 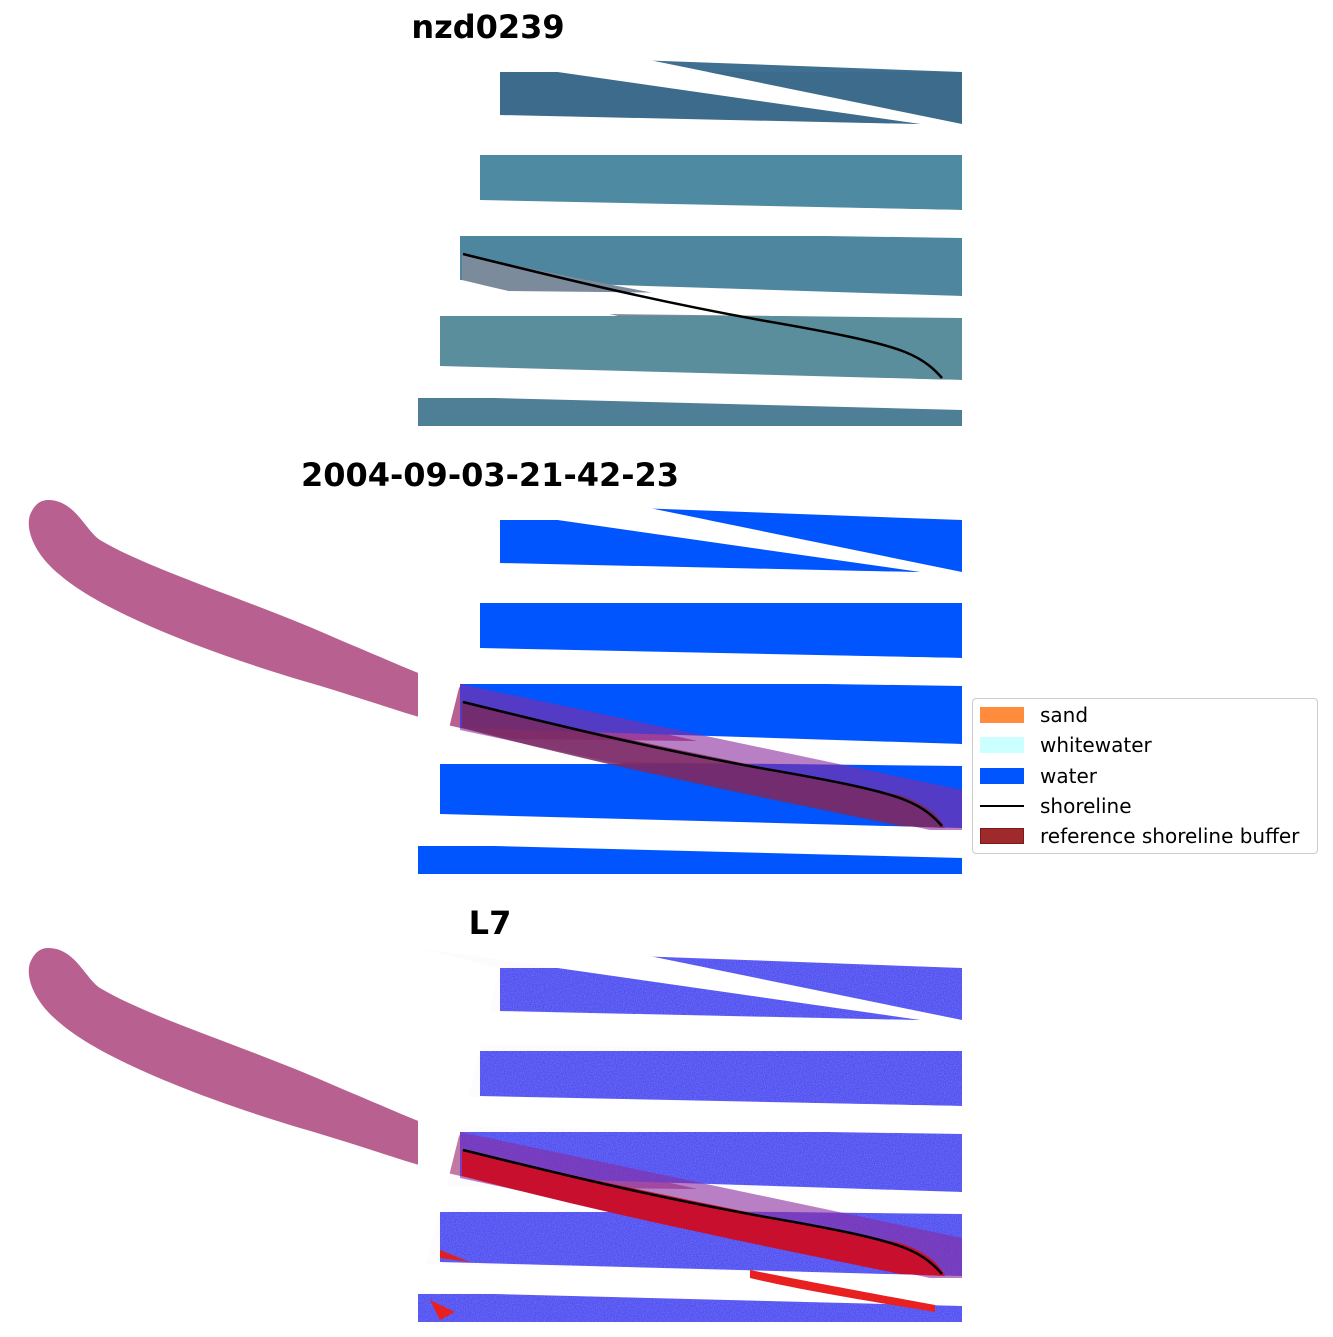 I want to click on shoreline-probability, so click(x=702, y=1211).